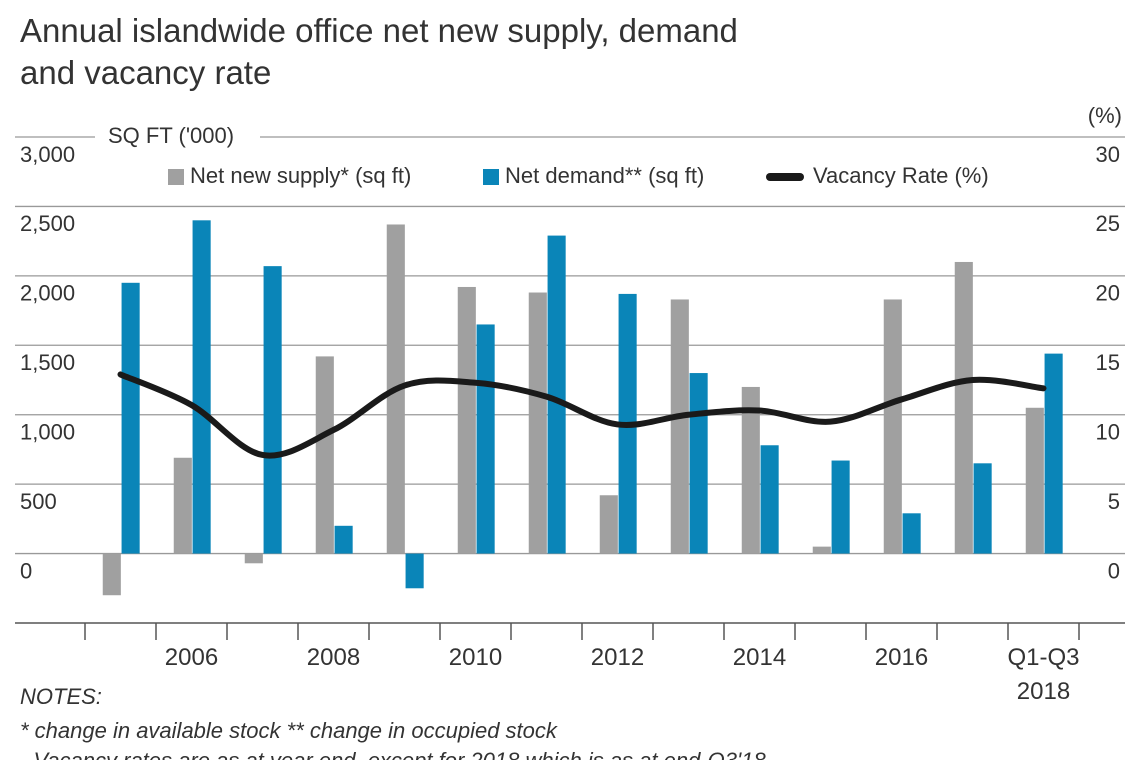 The width and height of the screenshot is (1140, 760). Describe the element at coordinates (171, 135) in the screenshot. I see `y-axis-label: SQ FT ('000)` at that location.